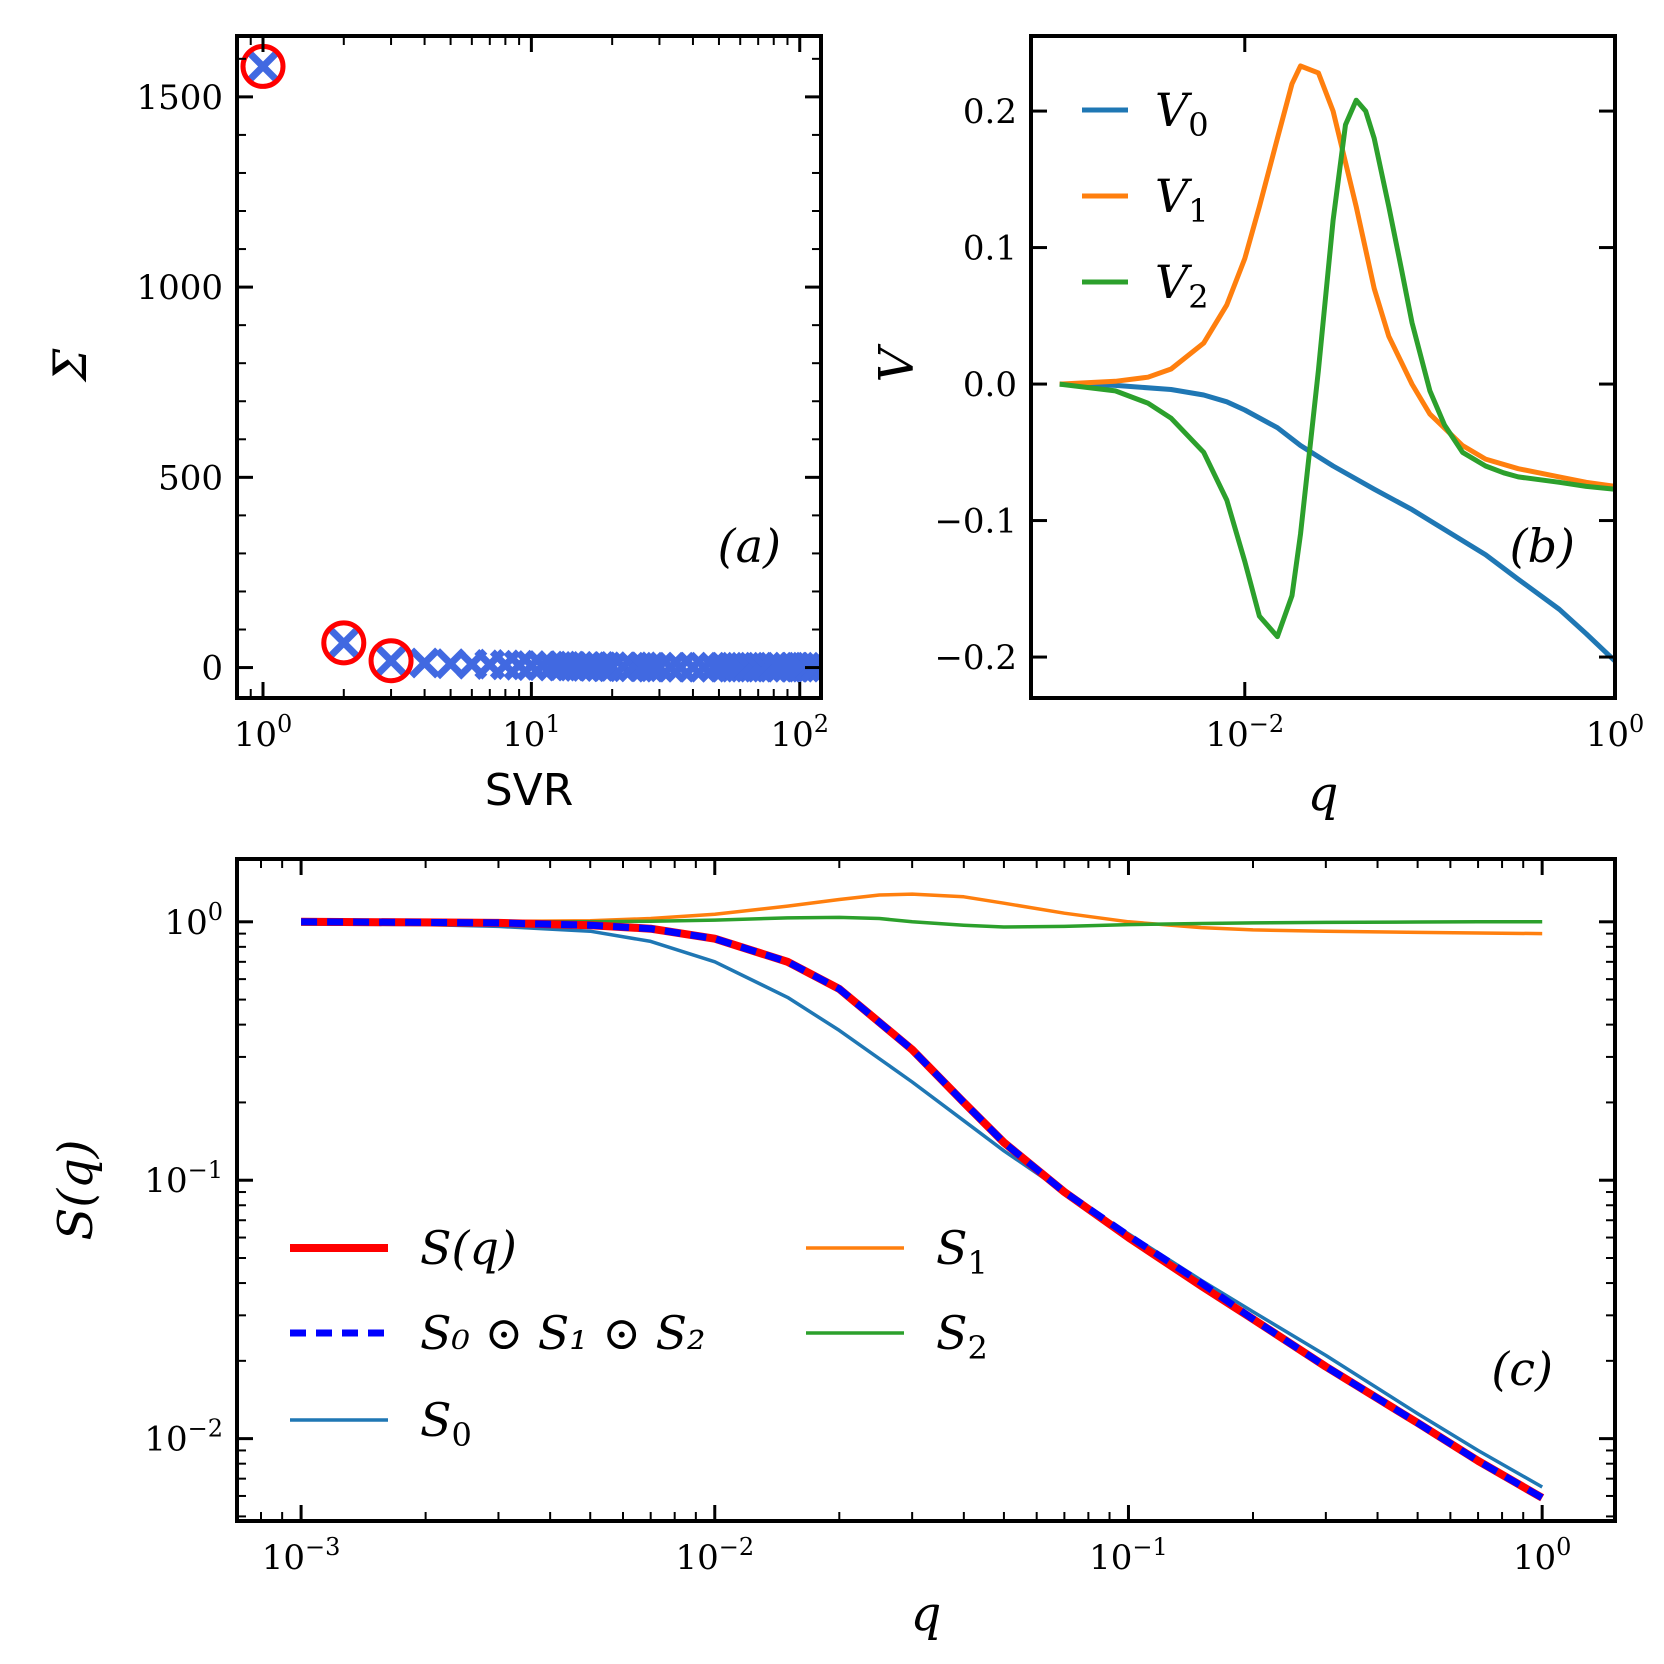 Image resolution: width=1664 pixels, height=1664 pixels. Describe the element at coordinates (922, 914) in the screenshot. I see `series-line-S1` at that location.